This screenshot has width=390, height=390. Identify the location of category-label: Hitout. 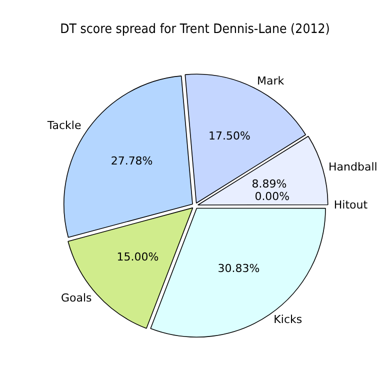
(351, 205).